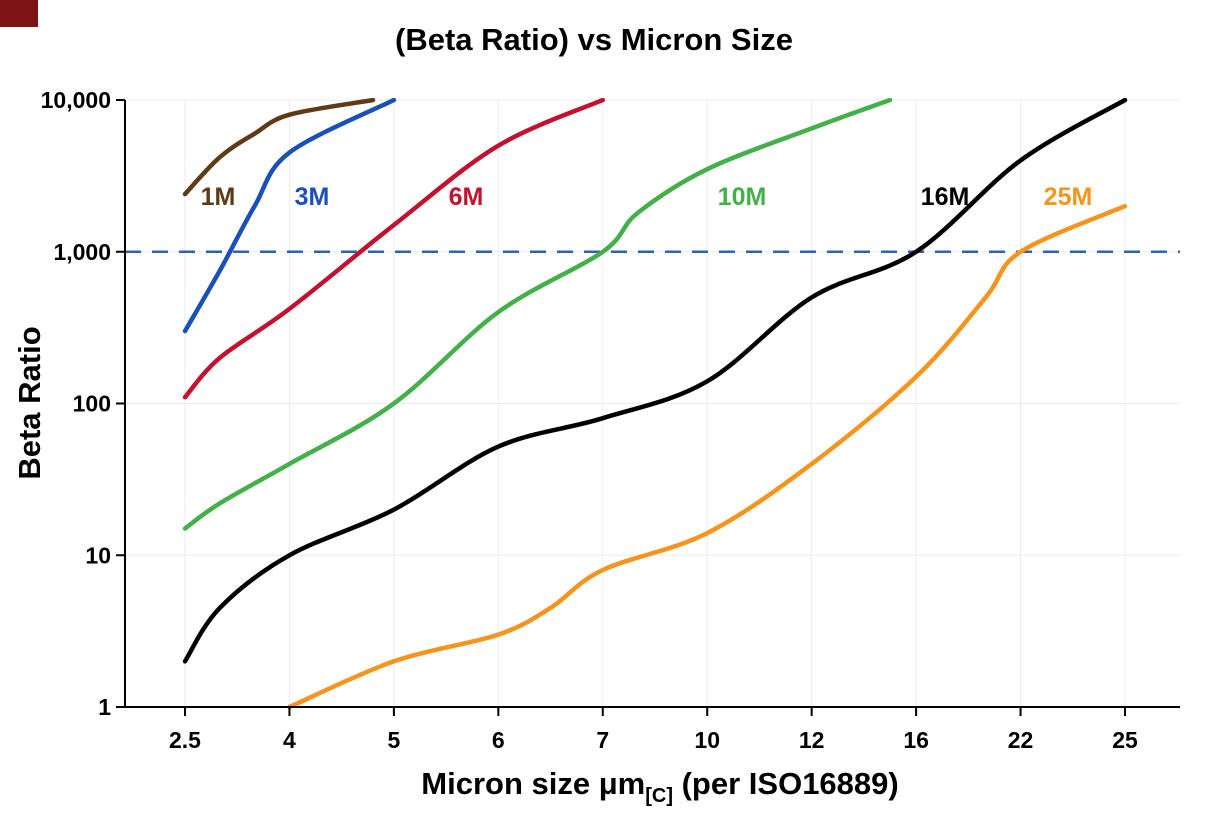  I want to click on y-tick-label: 1, so click(104, 707).